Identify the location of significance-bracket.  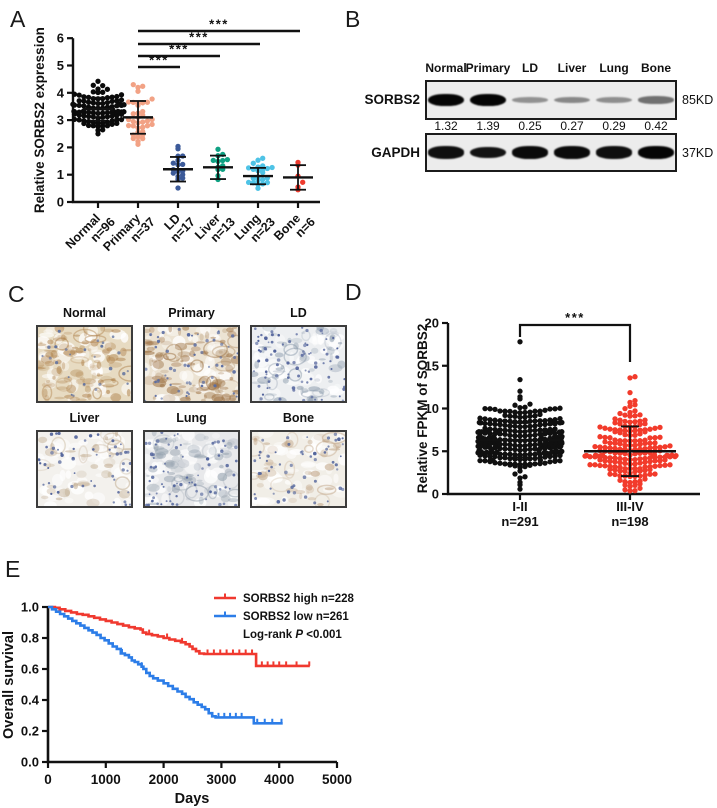
(575, 342).